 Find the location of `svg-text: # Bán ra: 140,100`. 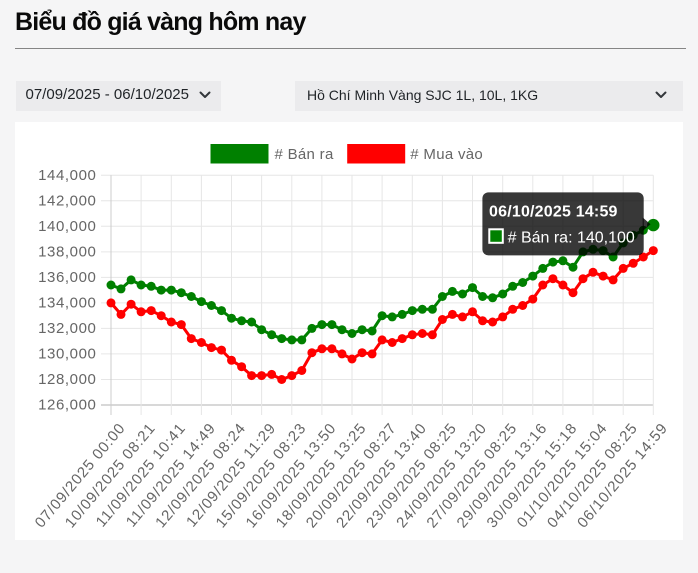

svg-text: # Bán ra: 140,100 is located at coordinates (571, 238).